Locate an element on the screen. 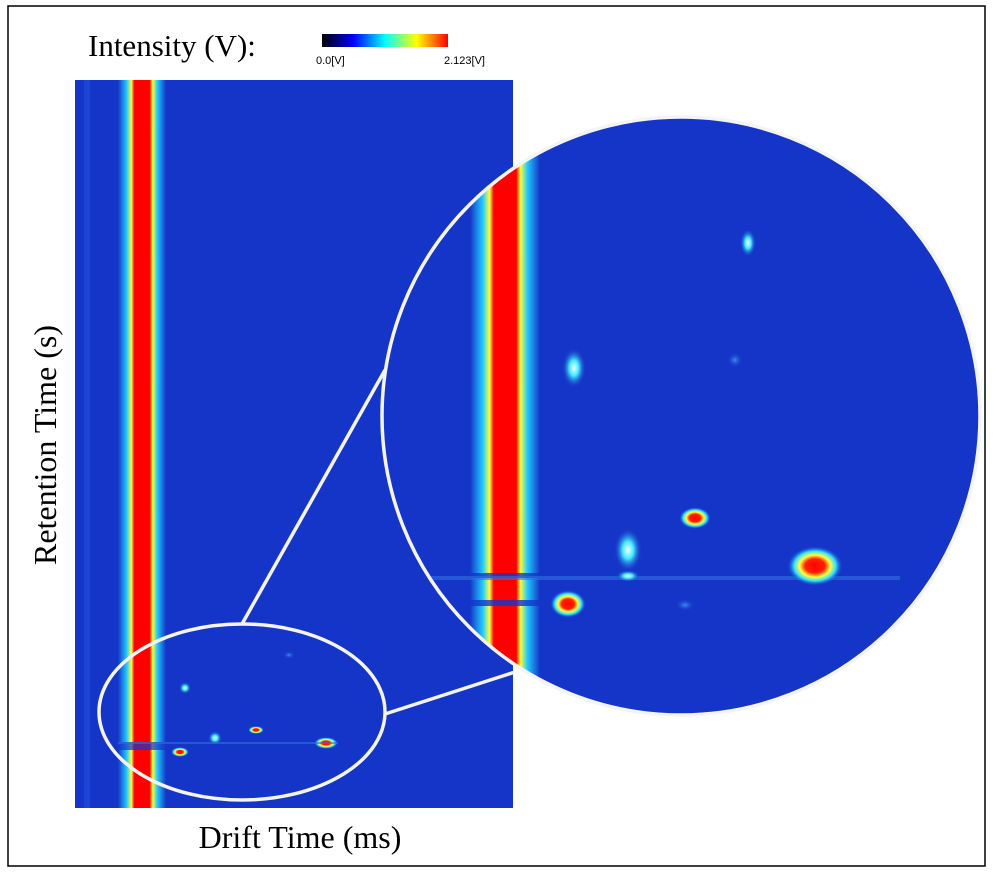 The height and width of the screenshot is (872, 993). colorbar-max: 2.123[V] is located at coordinates (464, 61).